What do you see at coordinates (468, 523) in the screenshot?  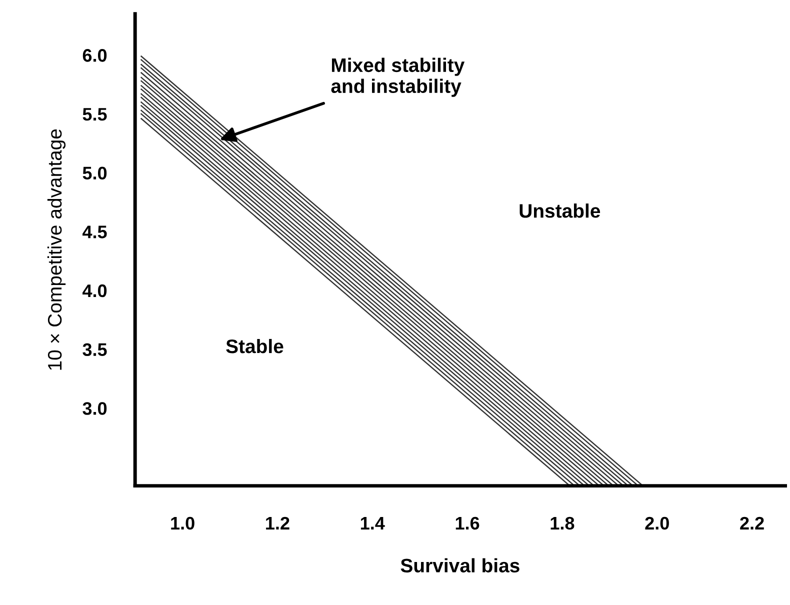 I see `x-tick-label: 1.6` at bounding box center [468, 523].